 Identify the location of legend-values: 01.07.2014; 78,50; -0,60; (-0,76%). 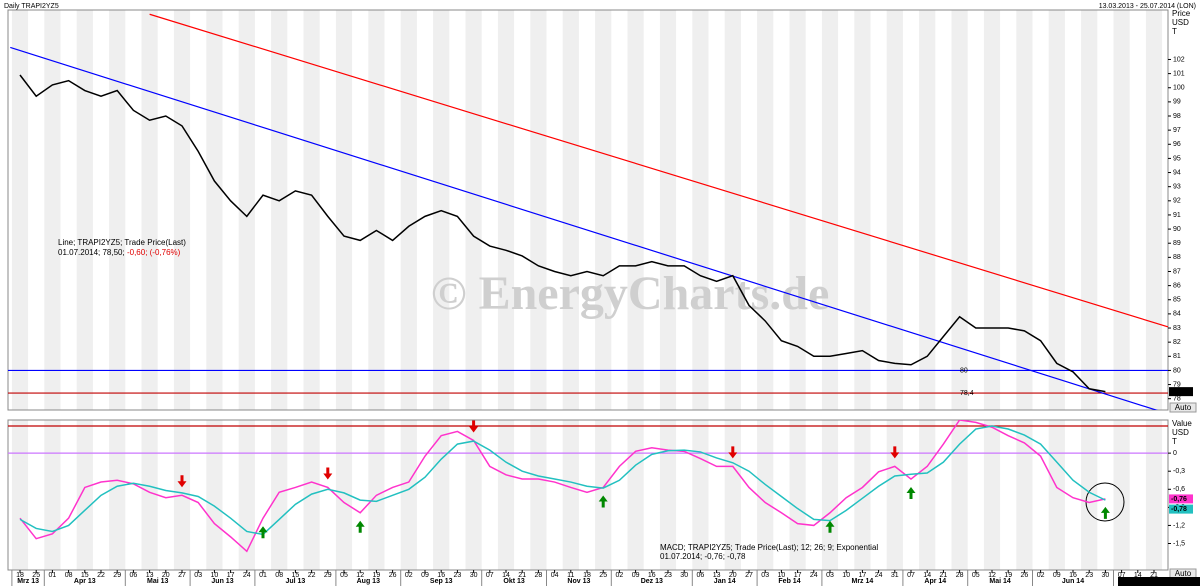
(119, 252).